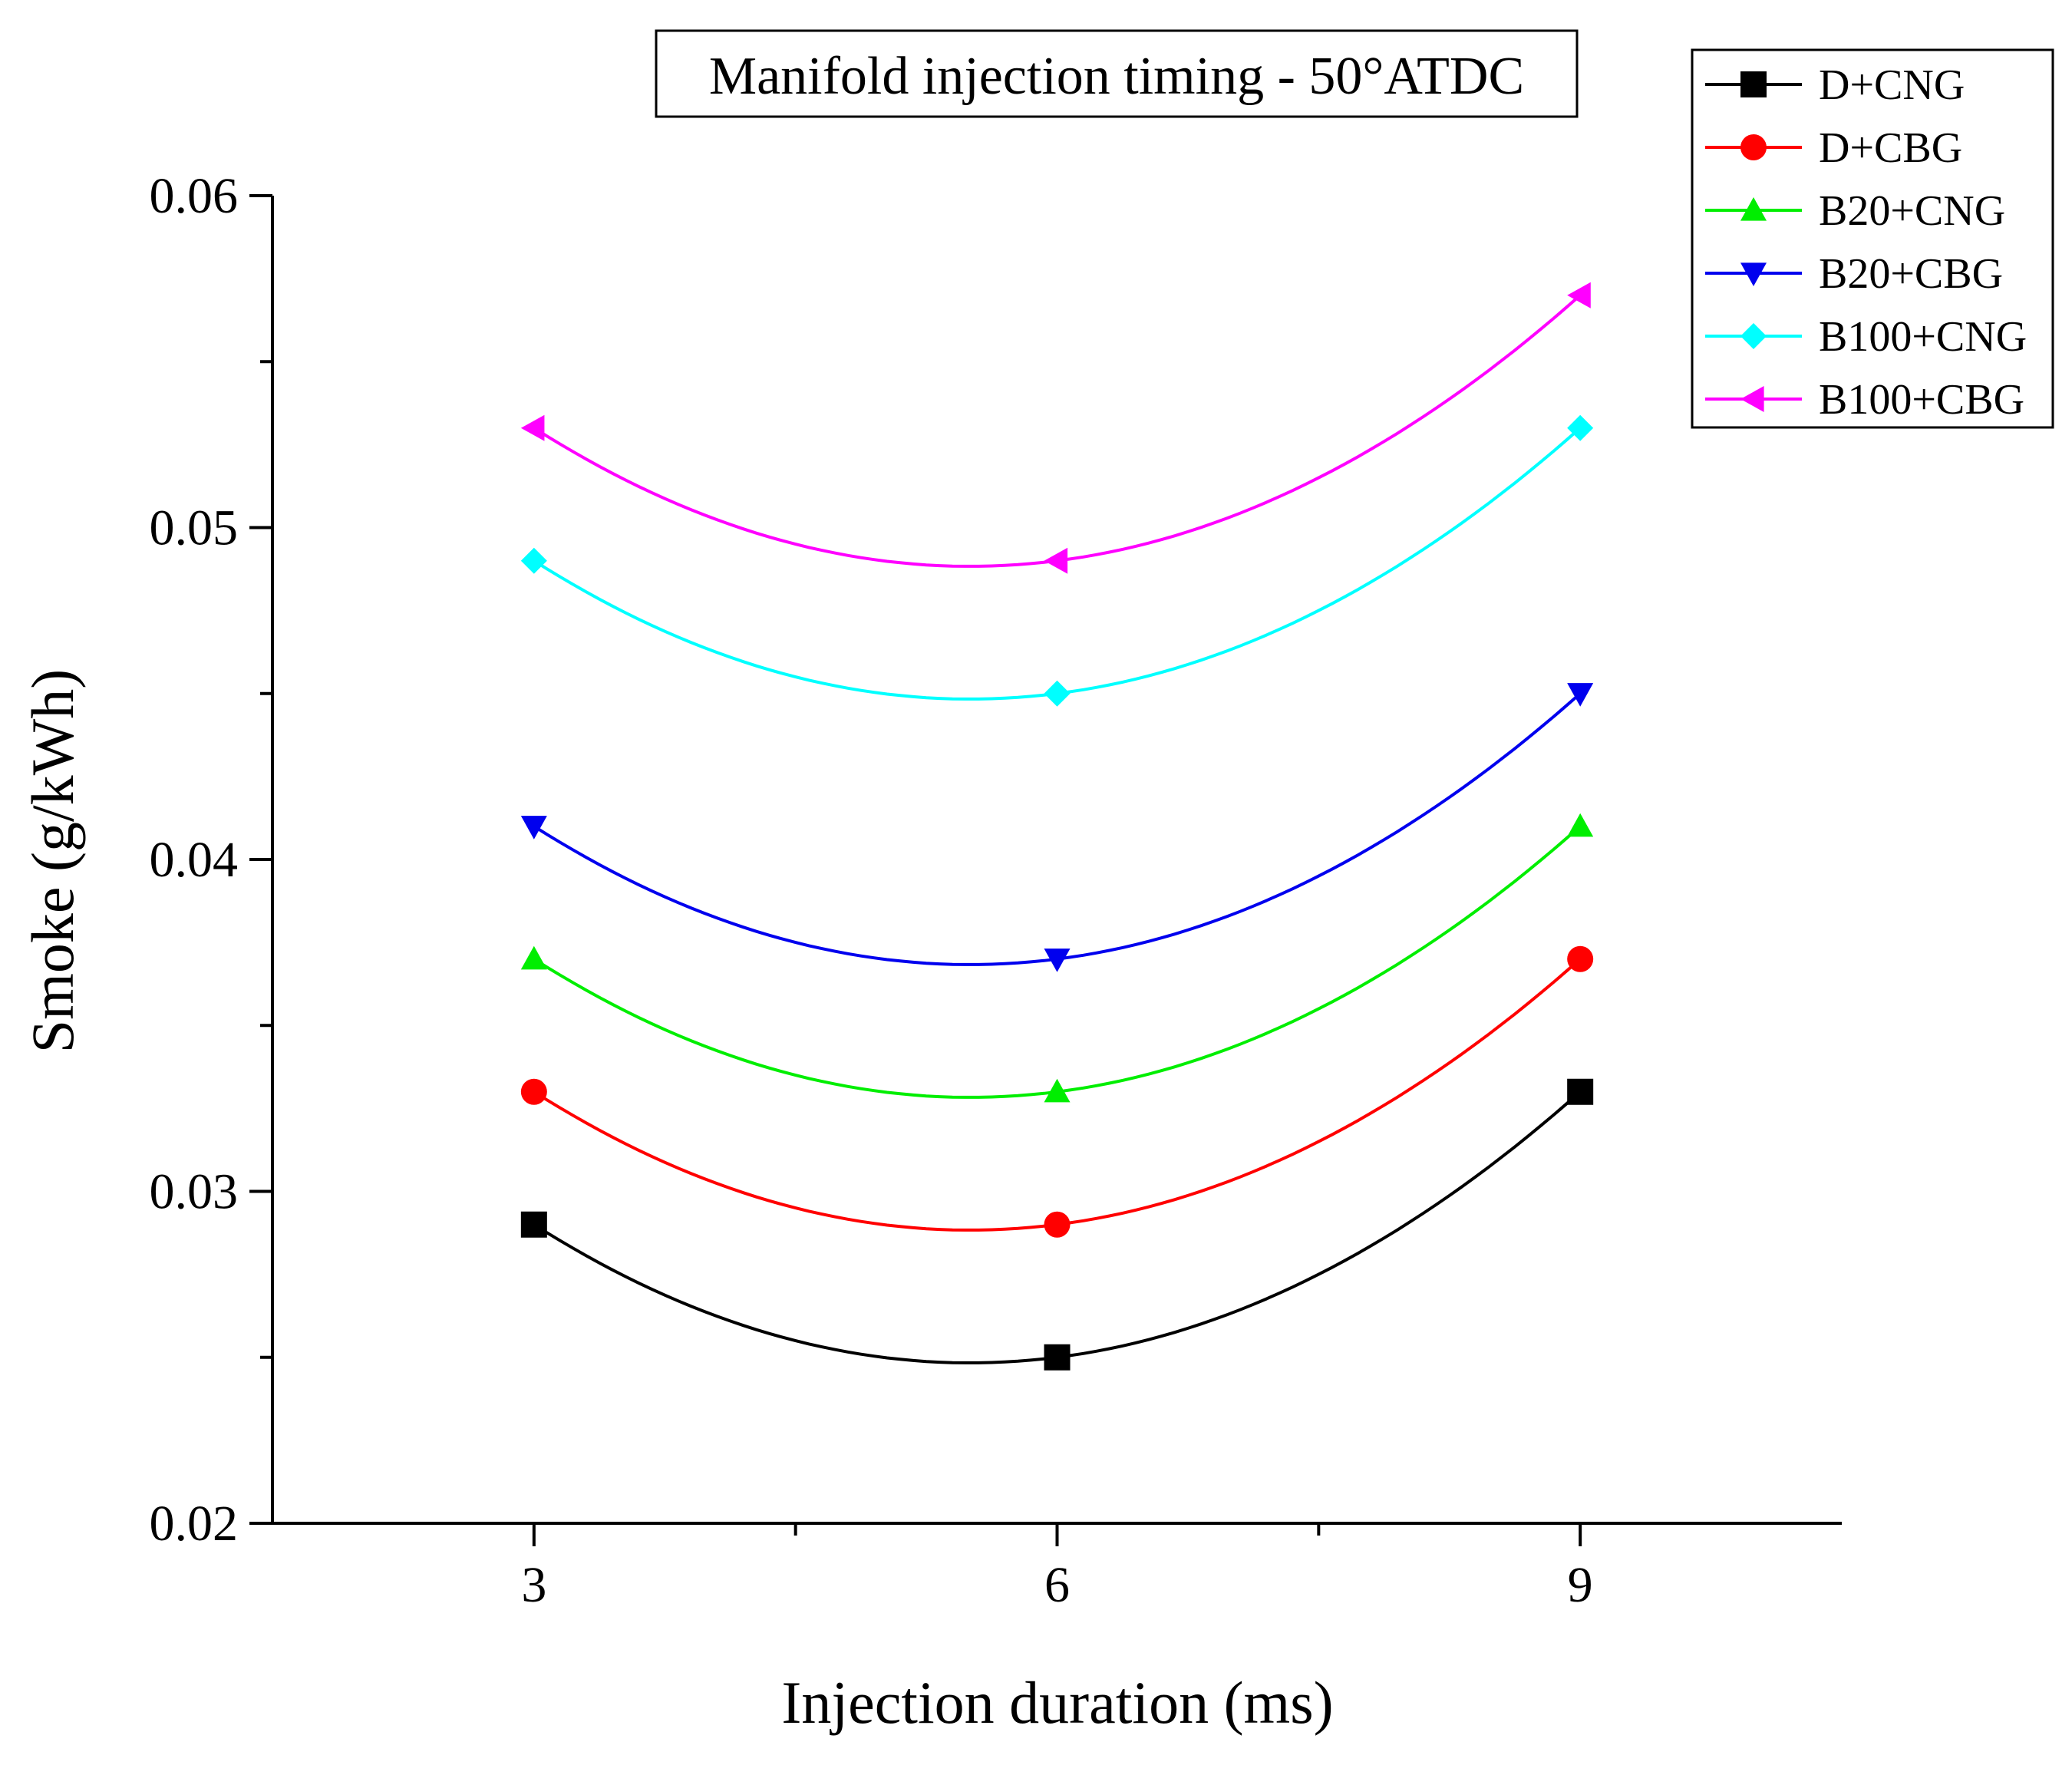 This screenshot has width=2072, height=1765. I want to click on legend-marker-d-cbg, so click(1753, 147).